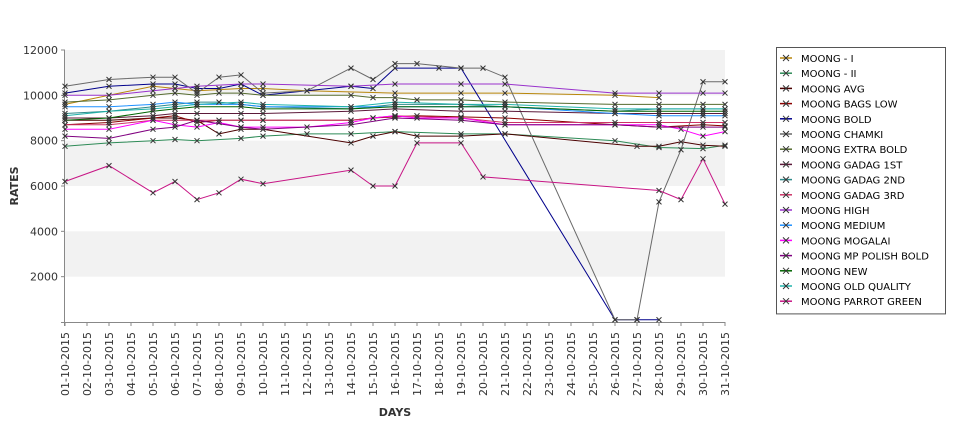  Describe the element at coordinates (615, 364) in the screenshot. I see `x-tick-label: 26-10-2015` at that location.